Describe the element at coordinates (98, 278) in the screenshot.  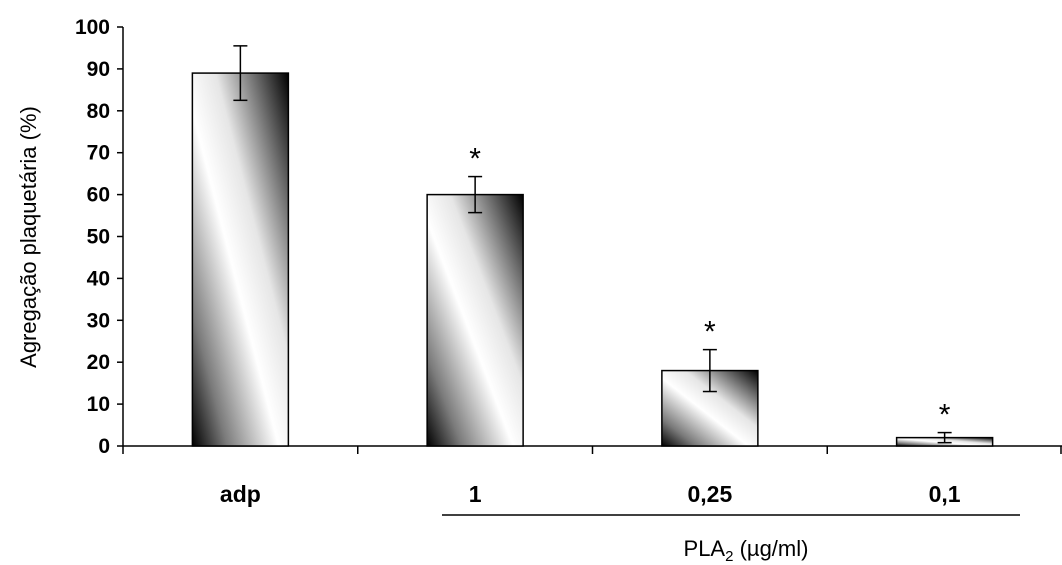
I see `y-tick-label: 40` at that location.